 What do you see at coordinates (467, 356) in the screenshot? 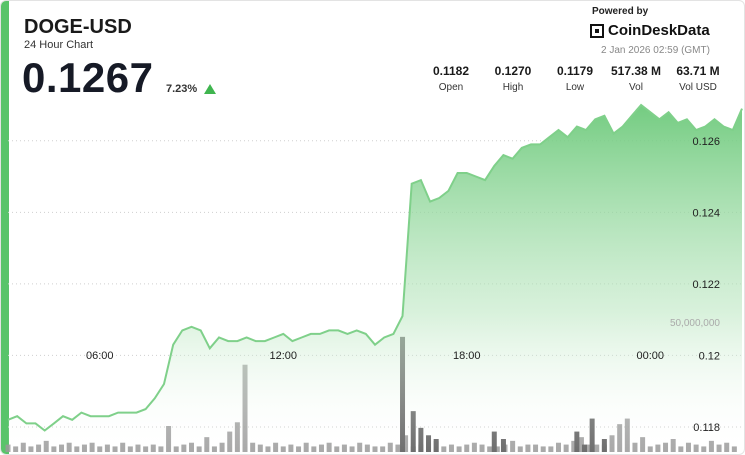
I see `x-tick-label: 18:00` at bounding box center [467, 356].